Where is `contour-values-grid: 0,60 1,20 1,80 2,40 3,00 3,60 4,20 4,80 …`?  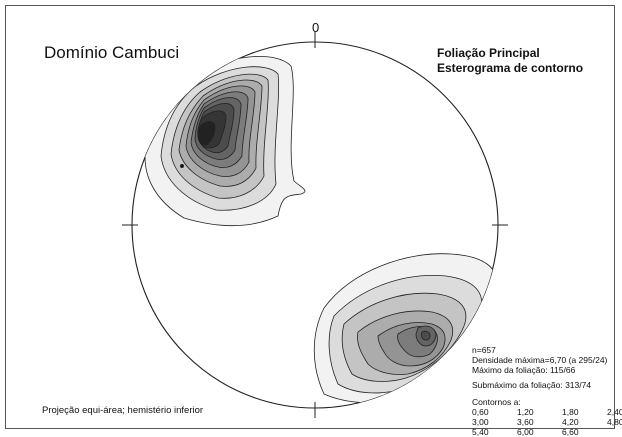
contour-values-grid: 0,60 1,20 1,80 2,40 3,00 3,60 4,20 4,80 … is located at coordinates (547, 422).